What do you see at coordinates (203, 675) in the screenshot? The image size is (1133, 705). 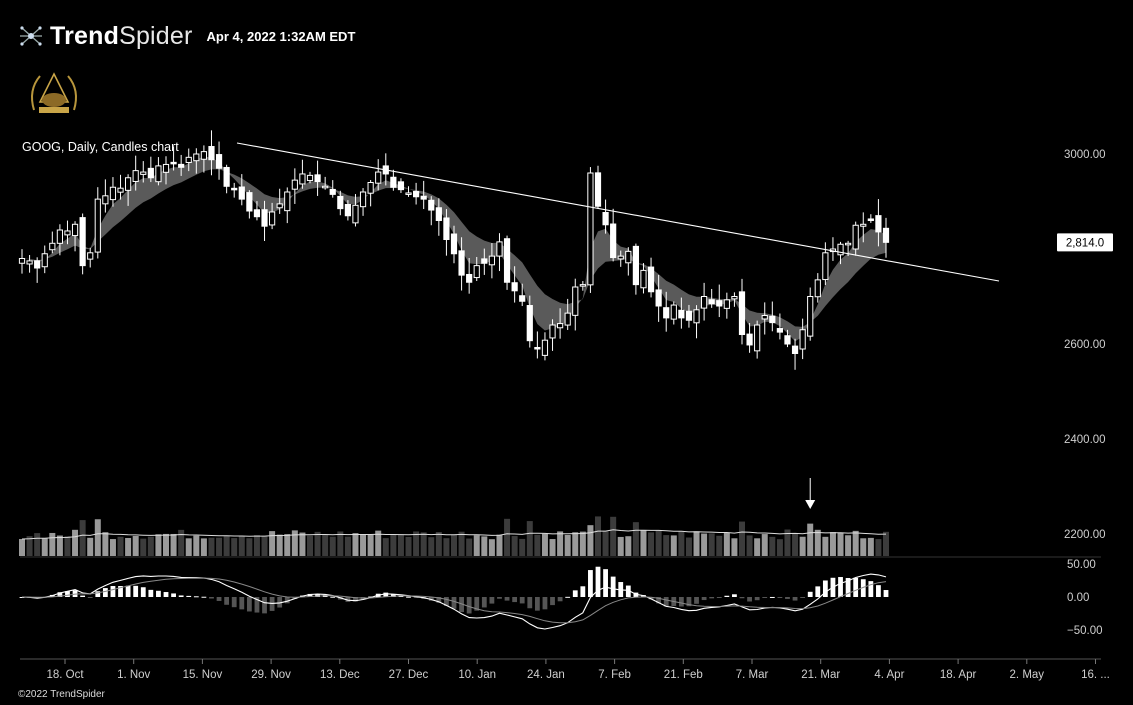 I see `x-tick-label: 15. Nov` at bounding box center [203, 675].